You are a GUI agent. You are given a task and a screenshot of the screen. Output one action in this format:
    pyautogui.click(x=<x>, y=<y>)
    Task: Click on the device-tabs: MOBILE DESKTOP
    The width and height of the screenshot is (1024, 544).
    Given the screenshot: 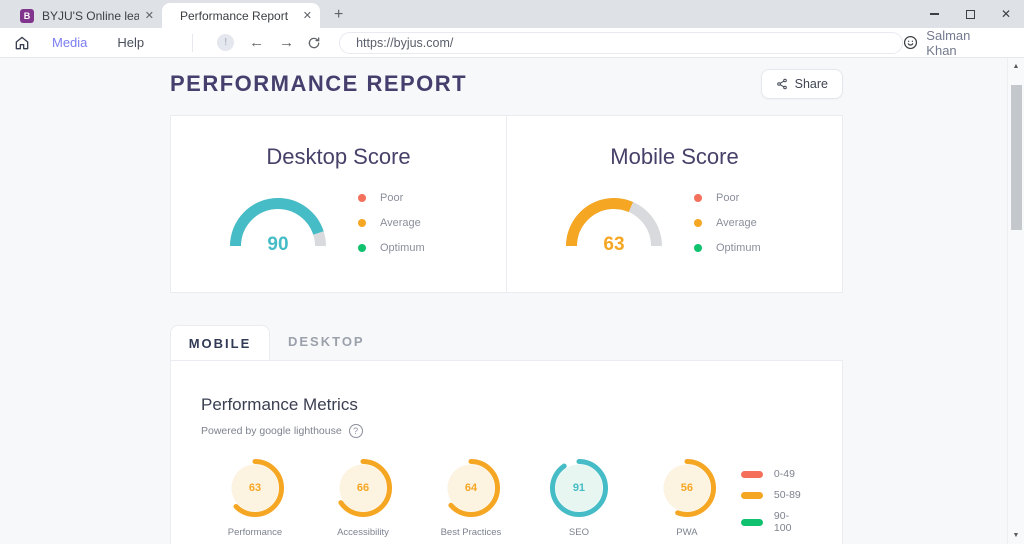 What is the action you would take?
    pyautogui.click(x=506, y=342)
    